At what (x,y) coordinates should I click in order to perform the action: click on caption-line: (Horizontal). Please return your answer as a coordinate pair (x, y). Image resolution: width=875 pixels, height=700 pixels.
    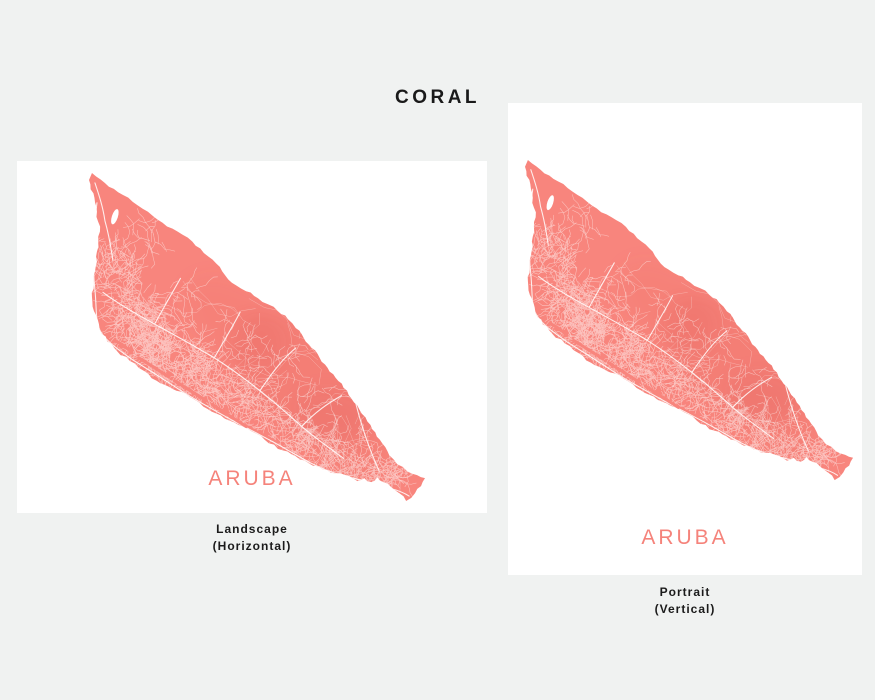
    Looking at the image, I should click on (252, 545).